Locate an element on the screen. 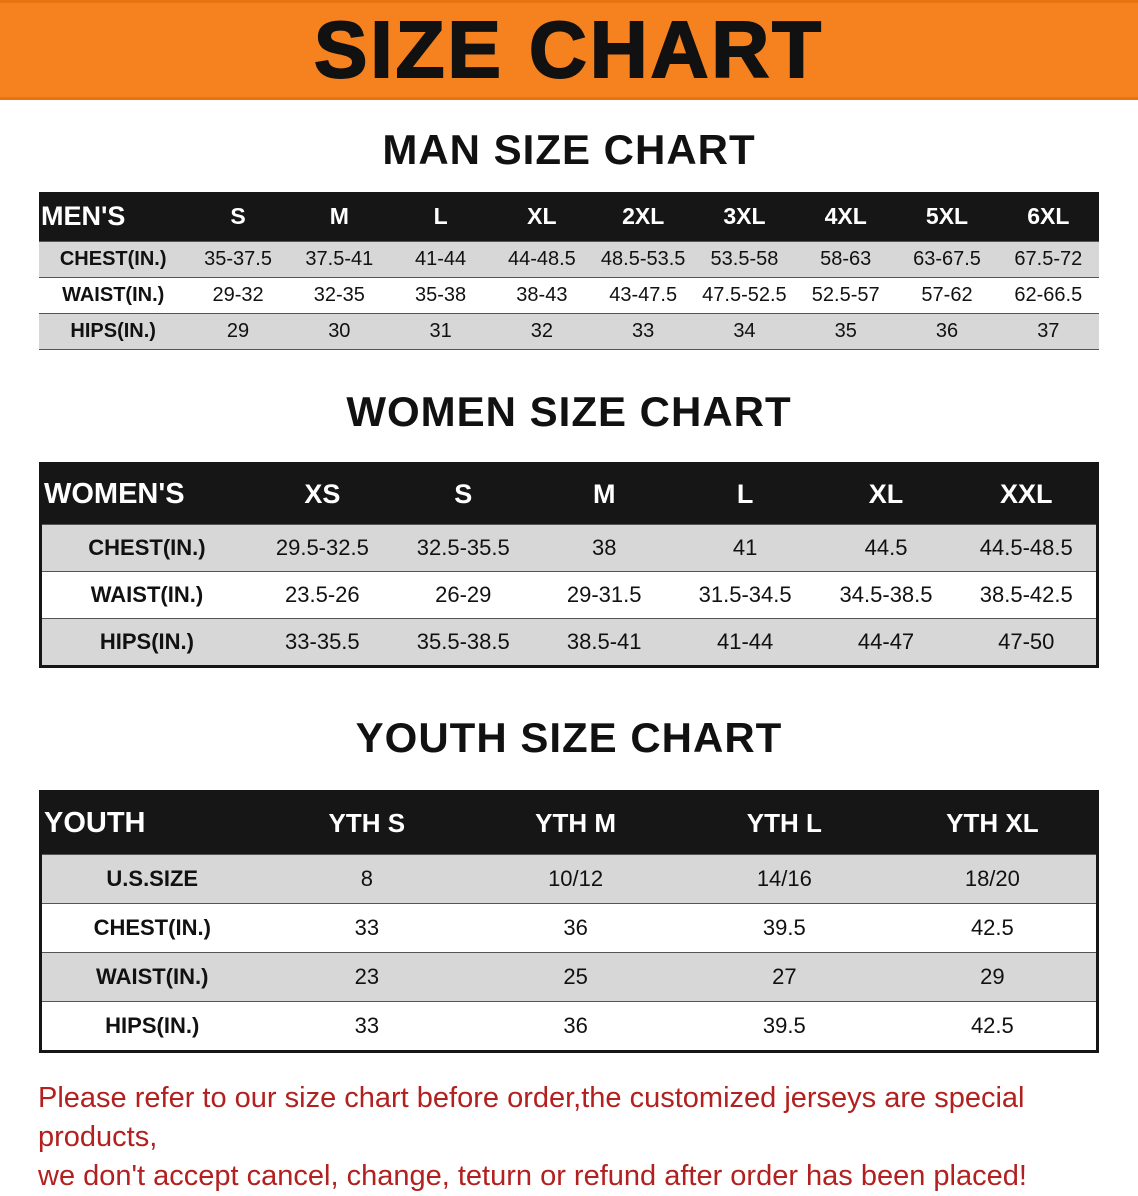 The image size is (1138, 1196). value-cell: 58-63 is located at coordinates (846, 259).